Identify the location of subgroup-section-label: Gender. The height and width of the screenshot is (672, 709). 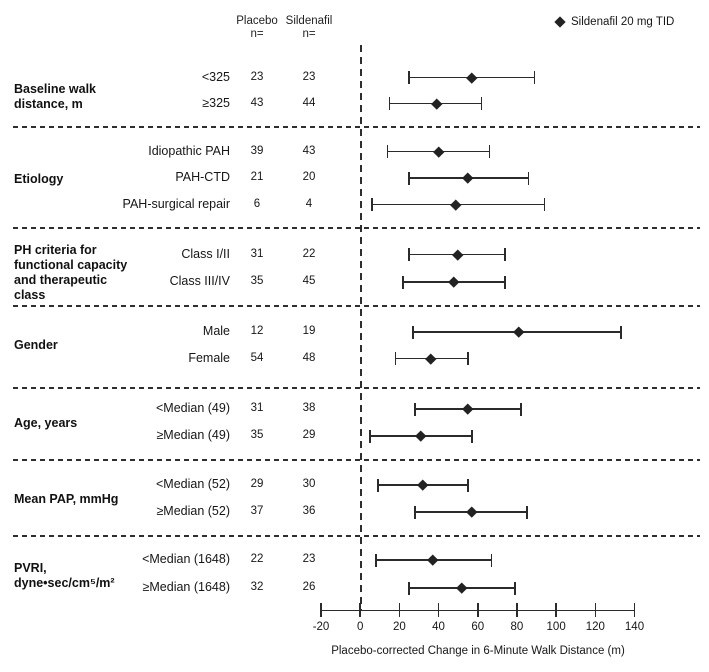
(36, 345).